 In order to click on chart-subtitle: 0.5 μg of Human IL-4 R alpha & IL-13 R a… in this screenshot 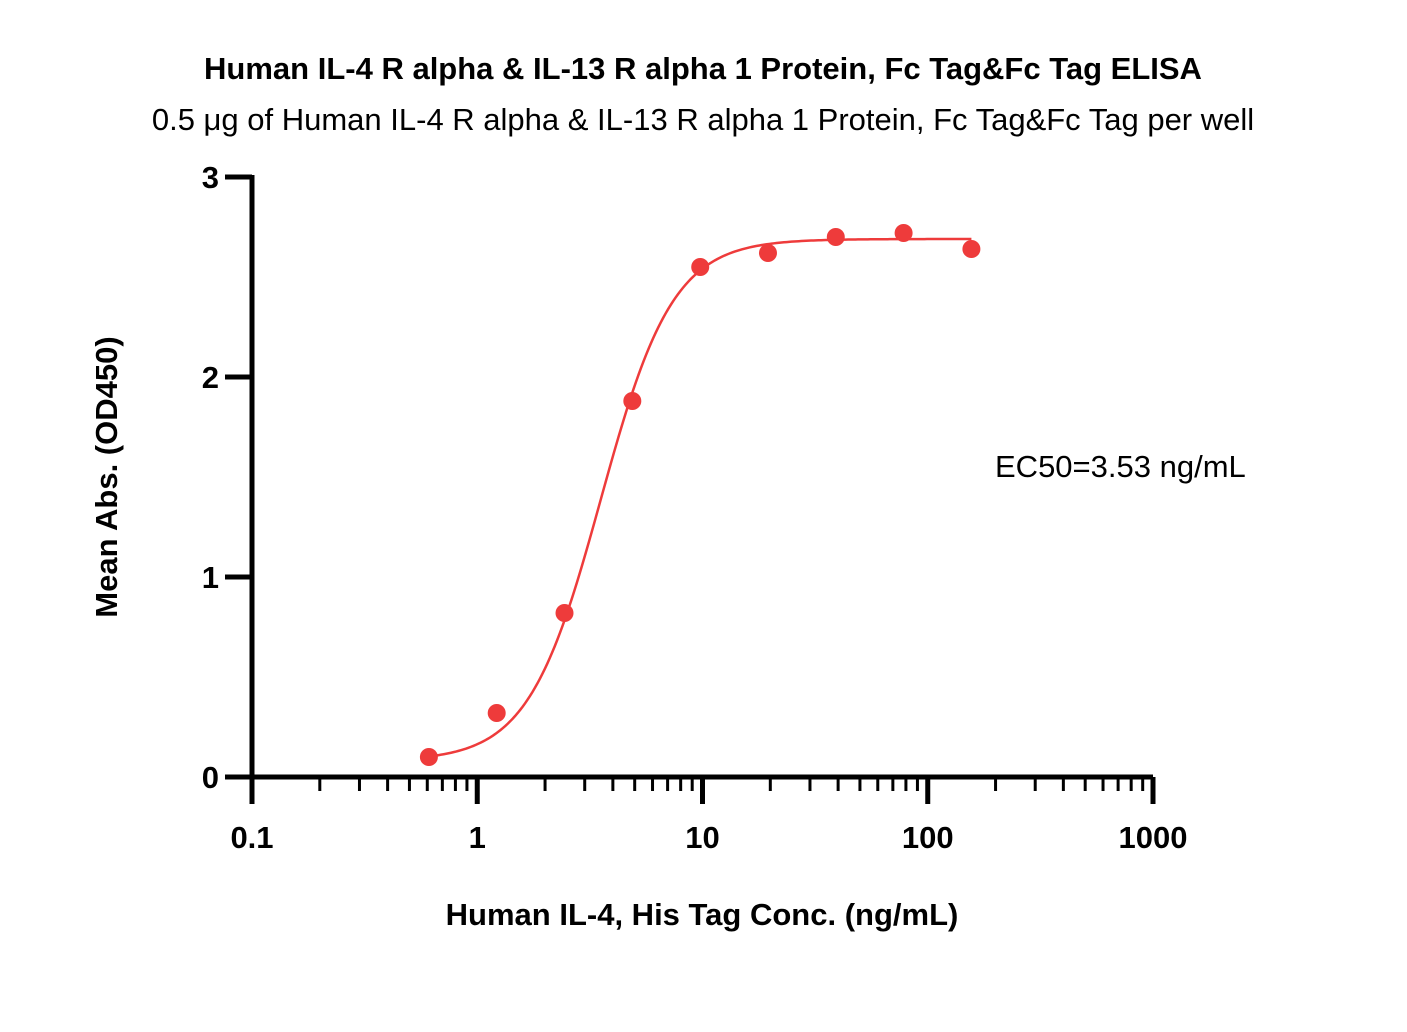, I will do `click(703, 119)`.